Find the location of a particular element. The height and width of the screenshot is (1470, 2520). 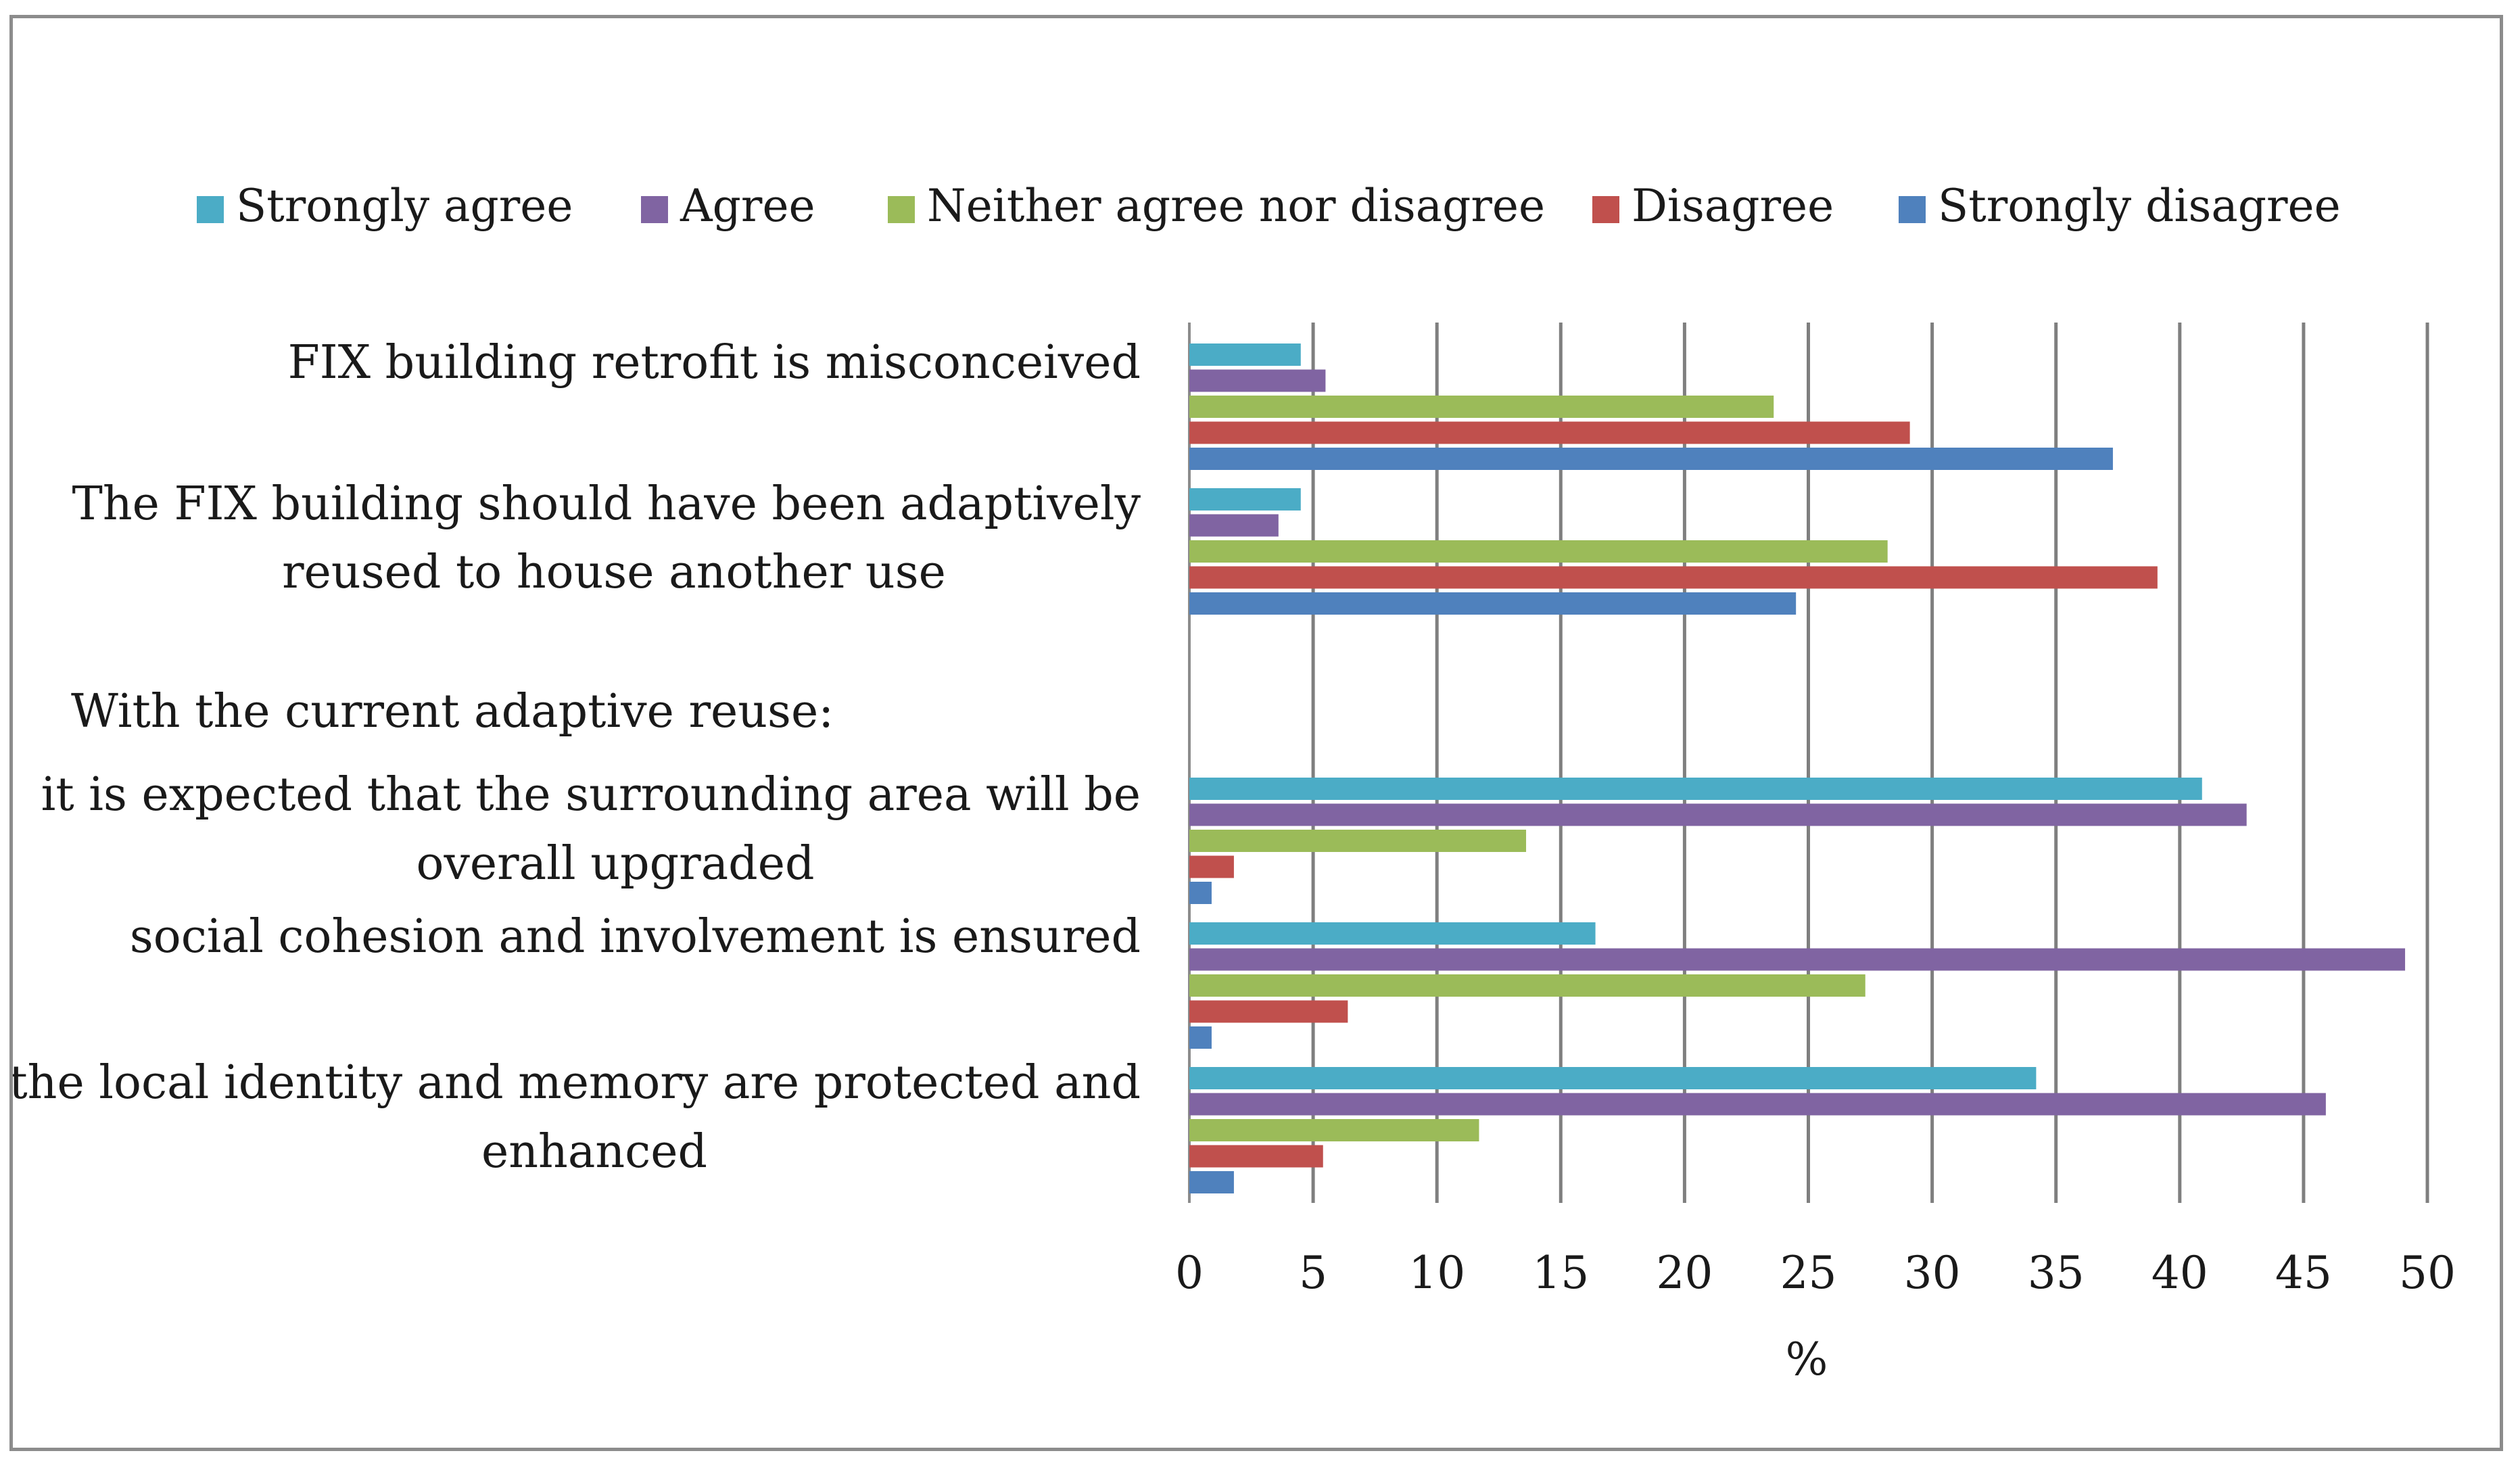

x-tick-label: 50 is located at coordinates (2428, 1273).